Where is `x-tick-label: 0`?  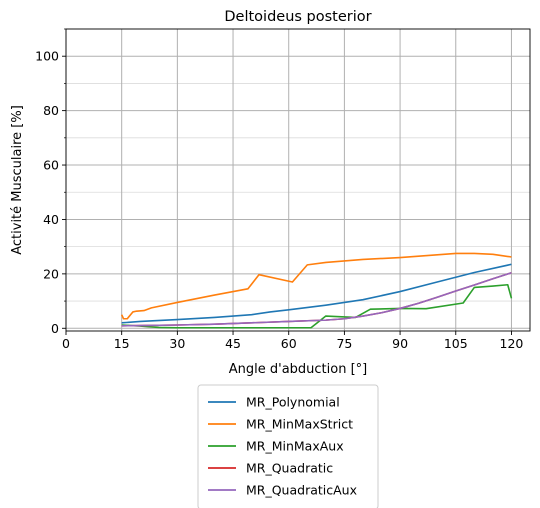 x-tick-label: 0 is located at coordinates (66, 343).